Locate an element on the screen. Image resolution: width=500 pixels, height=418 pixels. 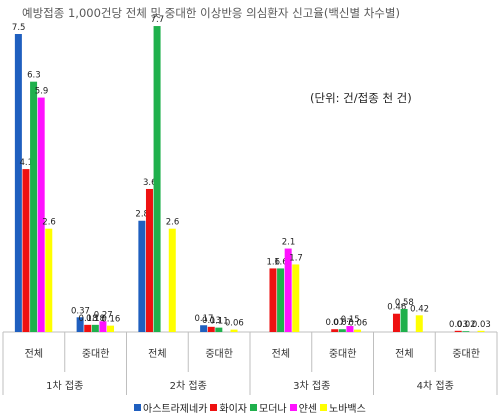
legend-label-novavax: 노바백스 is located at coordinates (347, 409).